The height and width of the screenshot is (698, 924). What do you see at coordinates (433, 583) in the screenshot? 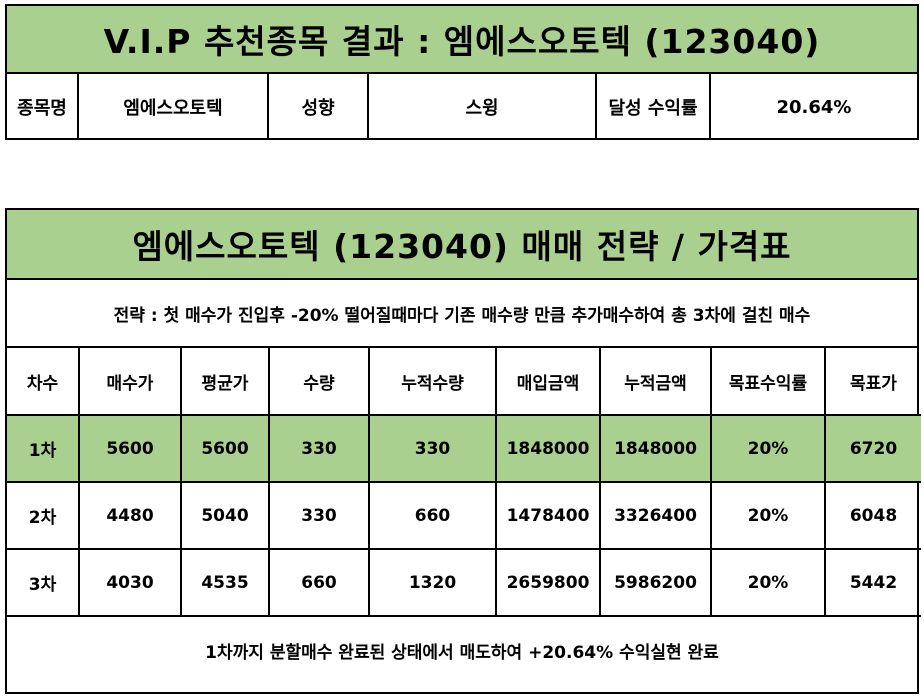
I see `cell-cum-quantity: 1320` at bounding box center [433, 583].